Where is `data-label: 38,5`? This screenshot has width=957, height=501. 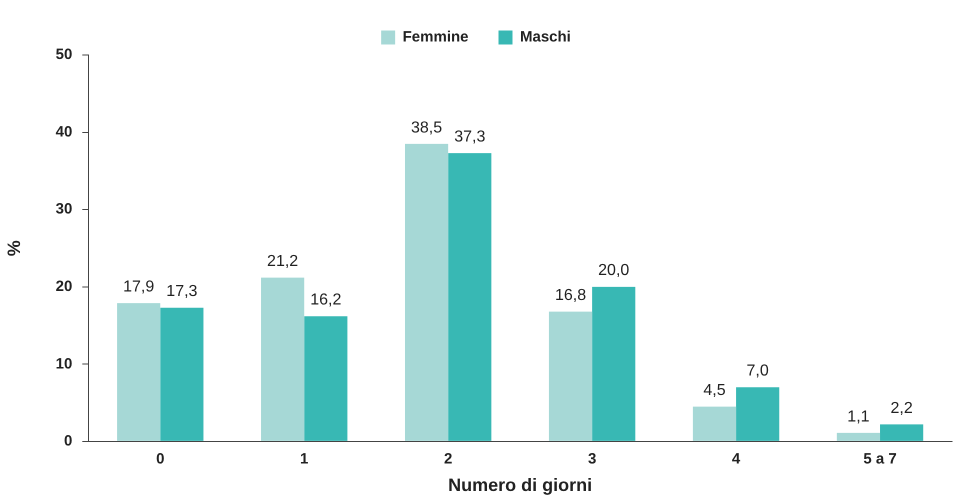 data-label: 38,5 is located at coordinates (426, 127).